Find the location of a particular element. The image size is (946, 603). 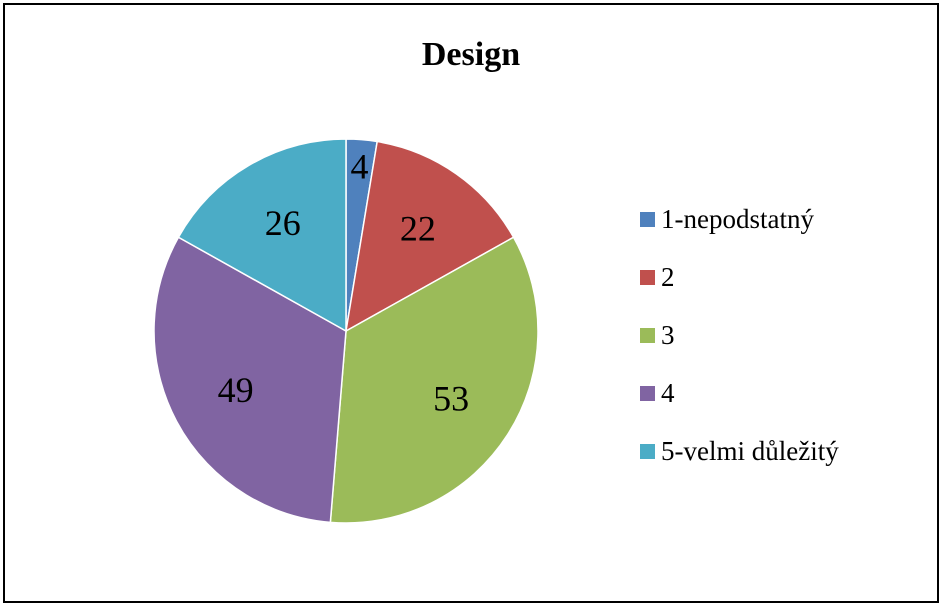

data-label-1: 4 is located at coordinates (359, 167).